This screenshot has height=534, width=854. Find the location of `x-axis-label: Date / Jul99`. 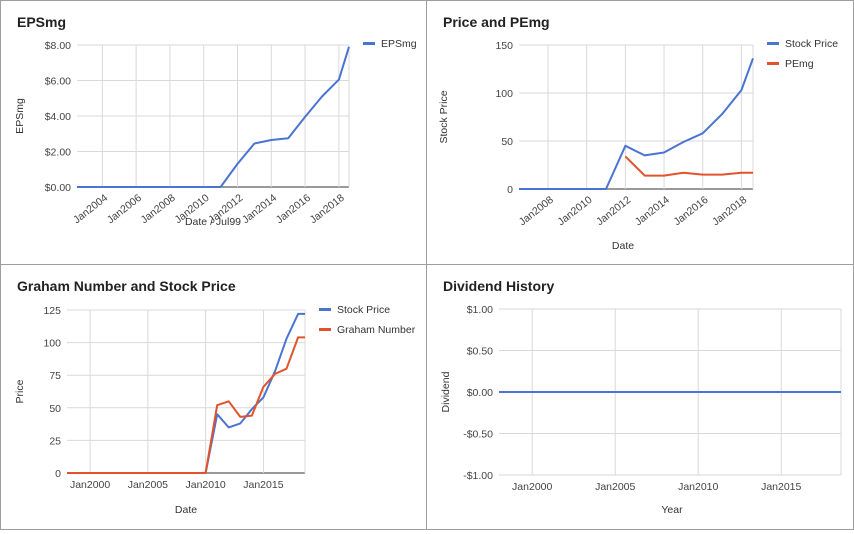

x-axis-label: Date / Jul99 is located at coordinates (213, 222).